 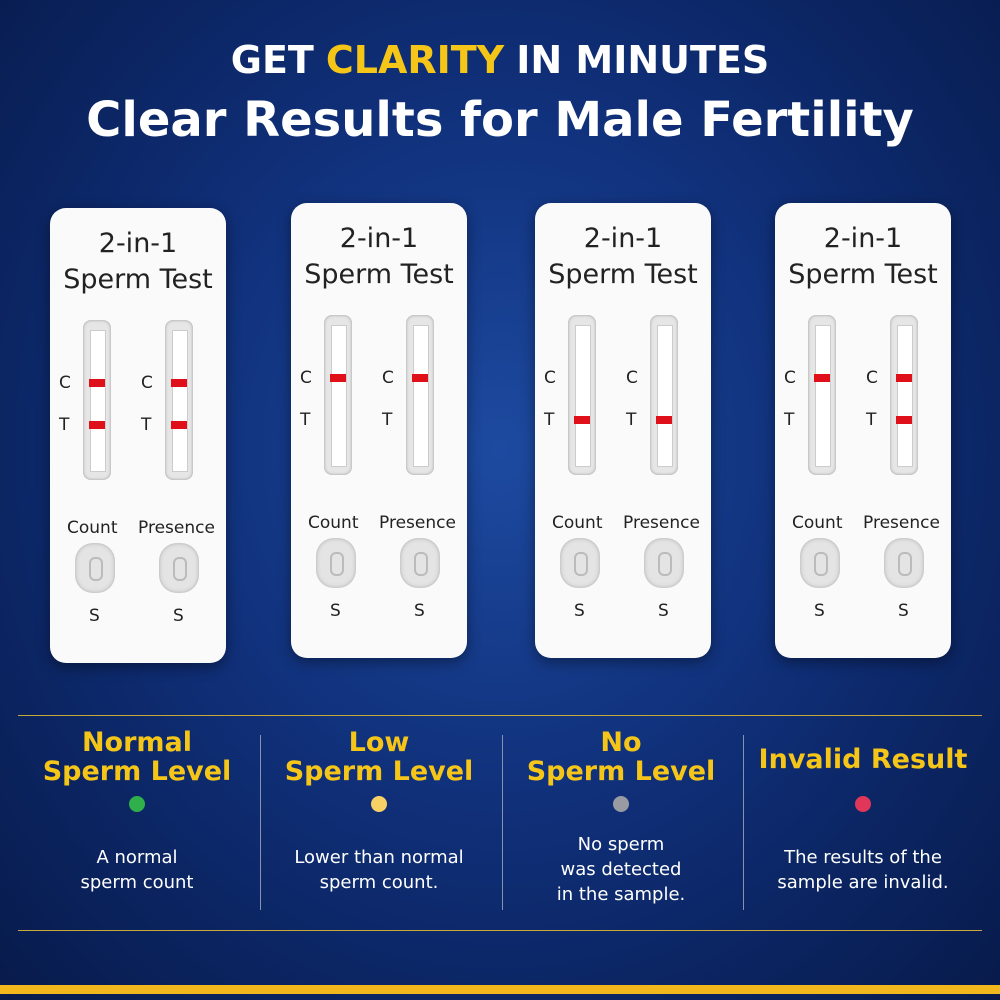 I want to click on result-description: sperm count, so click(x=137, y=882).